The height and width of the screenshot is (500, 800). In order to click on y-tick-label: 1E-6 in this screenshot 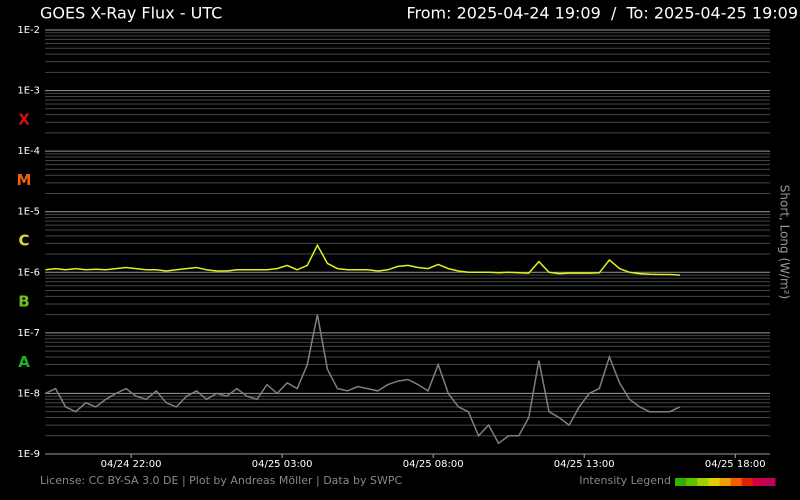, I will do `click(28, 272)`.